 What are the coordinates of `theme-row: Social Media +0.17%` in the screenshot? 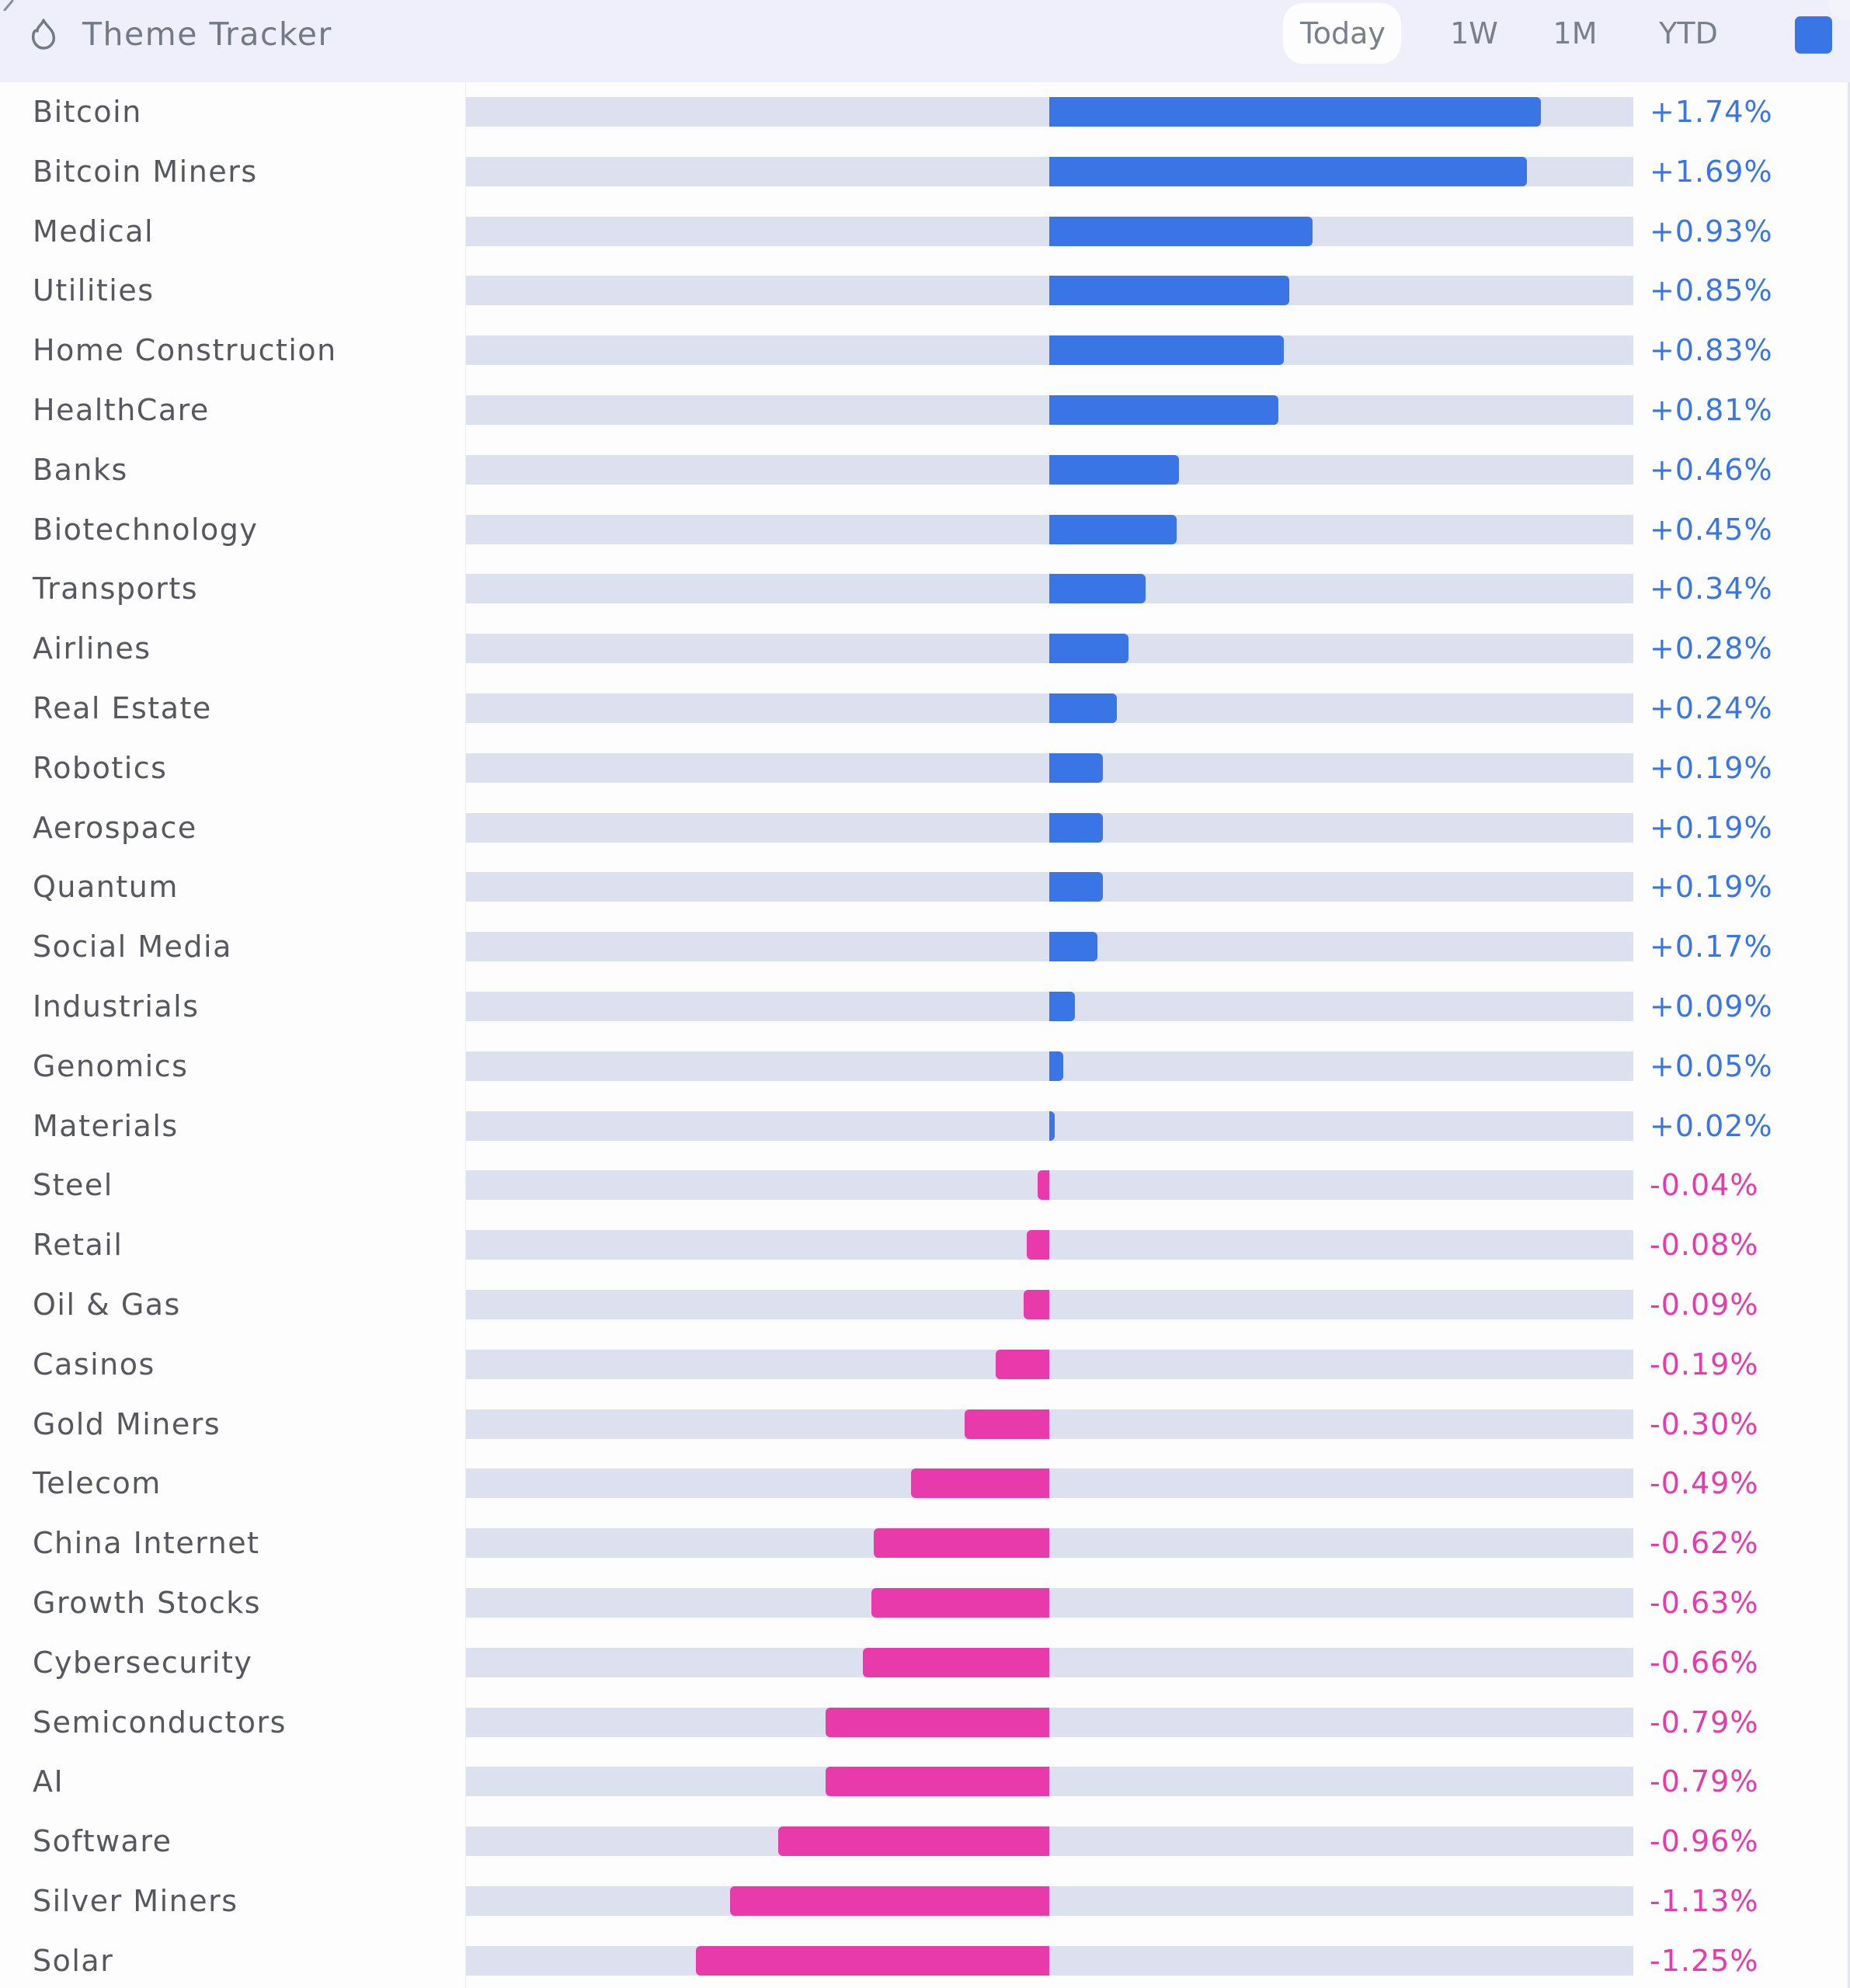 It's located at (925, 947).